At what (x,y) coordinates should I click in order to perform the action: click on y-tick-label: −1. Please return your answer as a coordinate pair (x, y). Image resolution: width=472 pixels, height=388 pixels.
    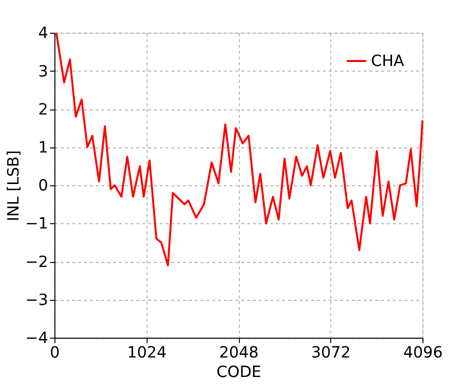
    Looking at the image, I should click on (36, 223).